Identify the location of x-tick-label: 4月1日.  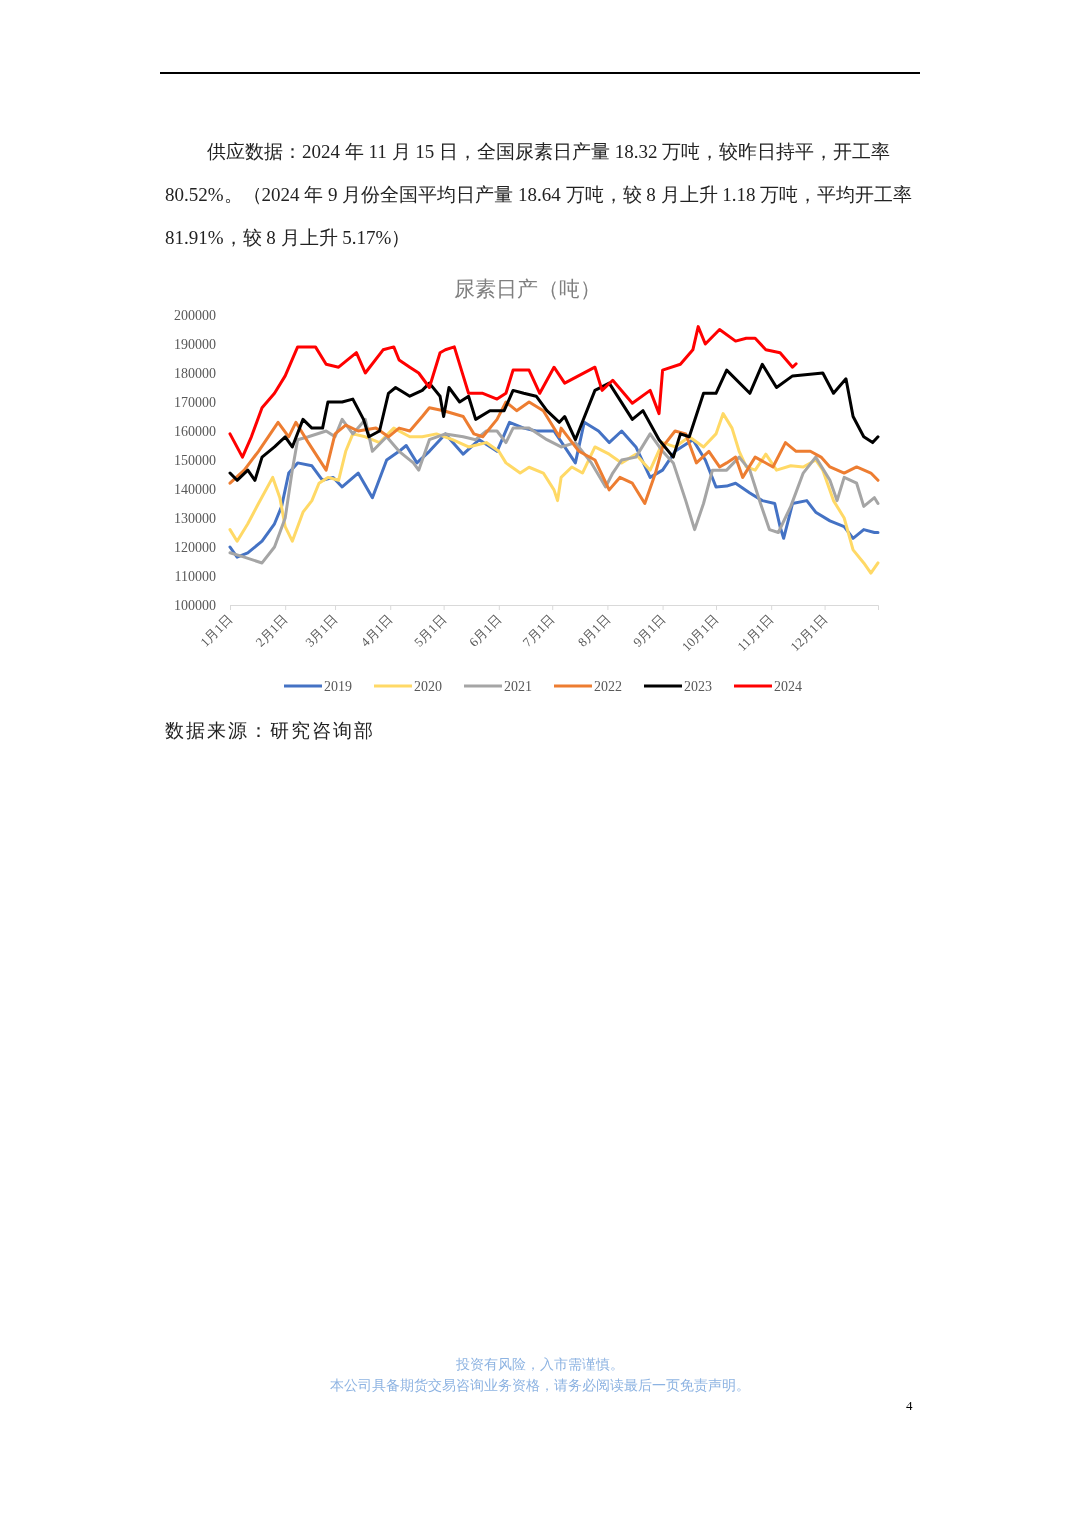
(376, 630).